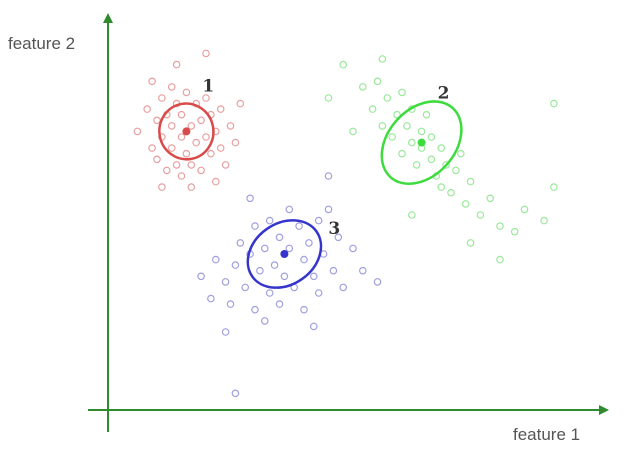 This screenshot has width=632, height=461. Describe the element at coordinates (41, 43) in the screenshot. I see `y-axis-label: feature 2` at that location.